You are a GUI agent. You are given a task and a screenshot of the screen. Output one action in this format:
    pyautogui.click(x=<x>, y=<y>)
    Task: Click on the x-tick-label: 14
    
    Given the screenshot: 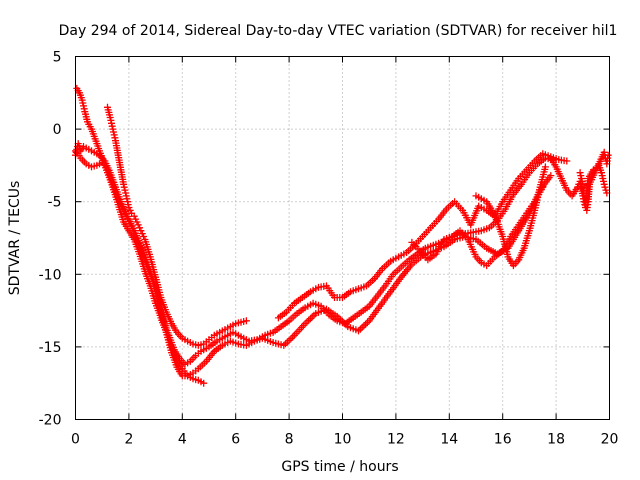 What is the action you would take?
    pyautogui.click(x=449, y=440)
    